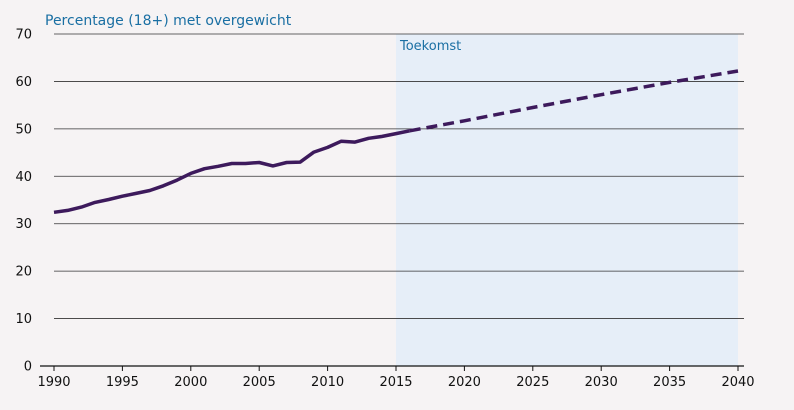 The height and width of the screenshot is (410, 794). I want to click on x-tick-label: 2030, so click(601, 382).